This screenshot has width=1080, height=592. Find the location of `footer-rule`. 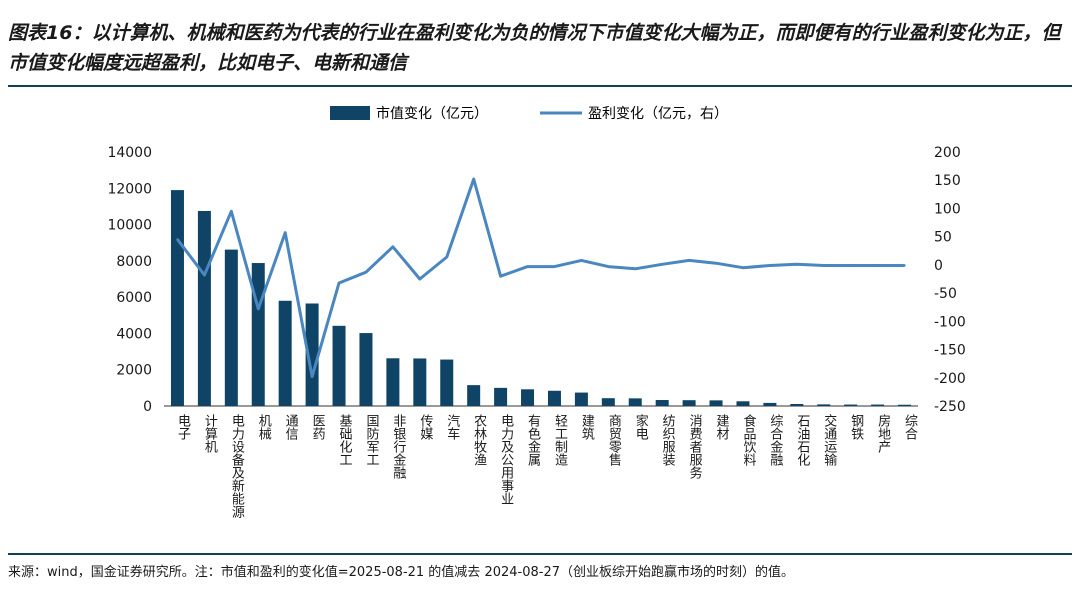

footer-rule is located at coordinates (540, 554).